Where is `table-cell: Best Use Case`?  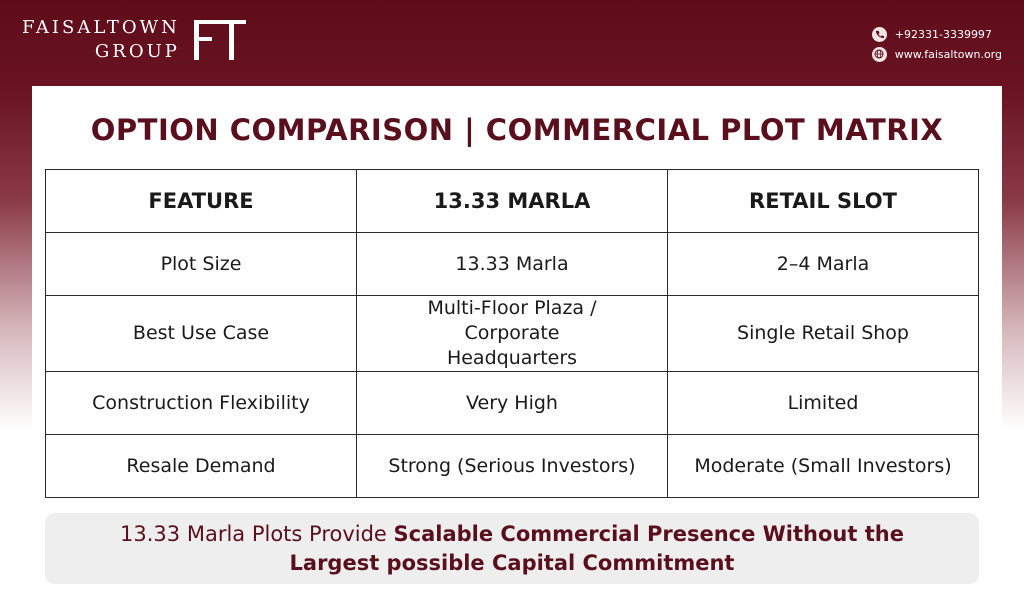
table-cell: Best Use Case is located at coordinates (201, 333).